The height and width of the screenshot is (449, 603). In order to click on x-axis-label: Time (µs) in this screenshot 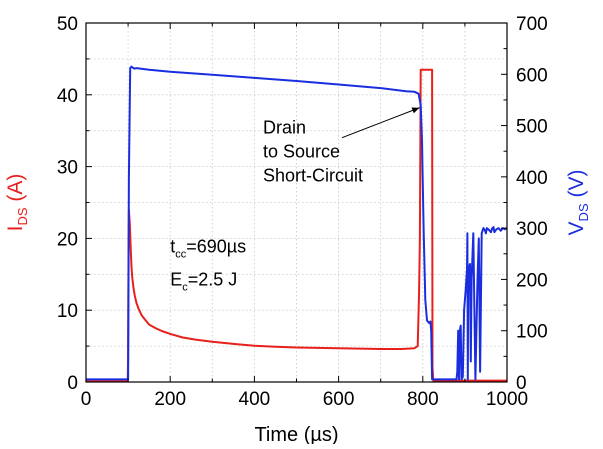, I will do `click(296, 434)`.